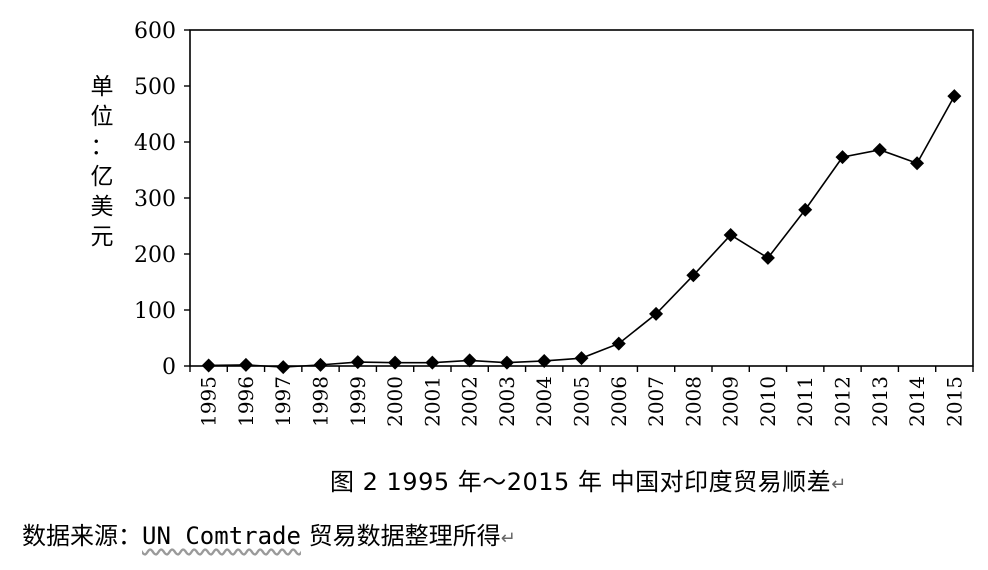 This screenshot has height=570, width=988. I want to click on x-tick-label: 2002, so click(470, 401).